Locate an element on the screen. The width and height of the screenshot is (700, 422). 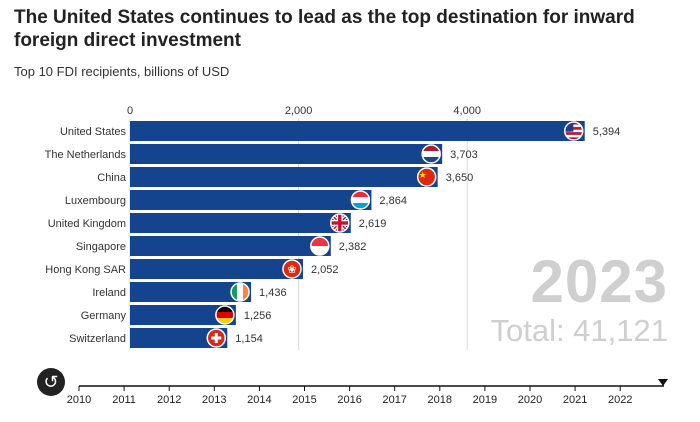
flag-cn-icon: ★ is located at coordinates (426, 177).